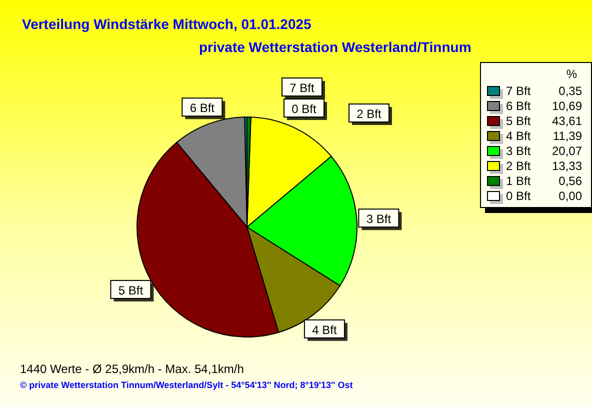 The height and width of the screenshot is (407, 592). Describe the element at coordinates (519, 165) in the screenshot. I see `legend-label: 2 Bft` at that location.